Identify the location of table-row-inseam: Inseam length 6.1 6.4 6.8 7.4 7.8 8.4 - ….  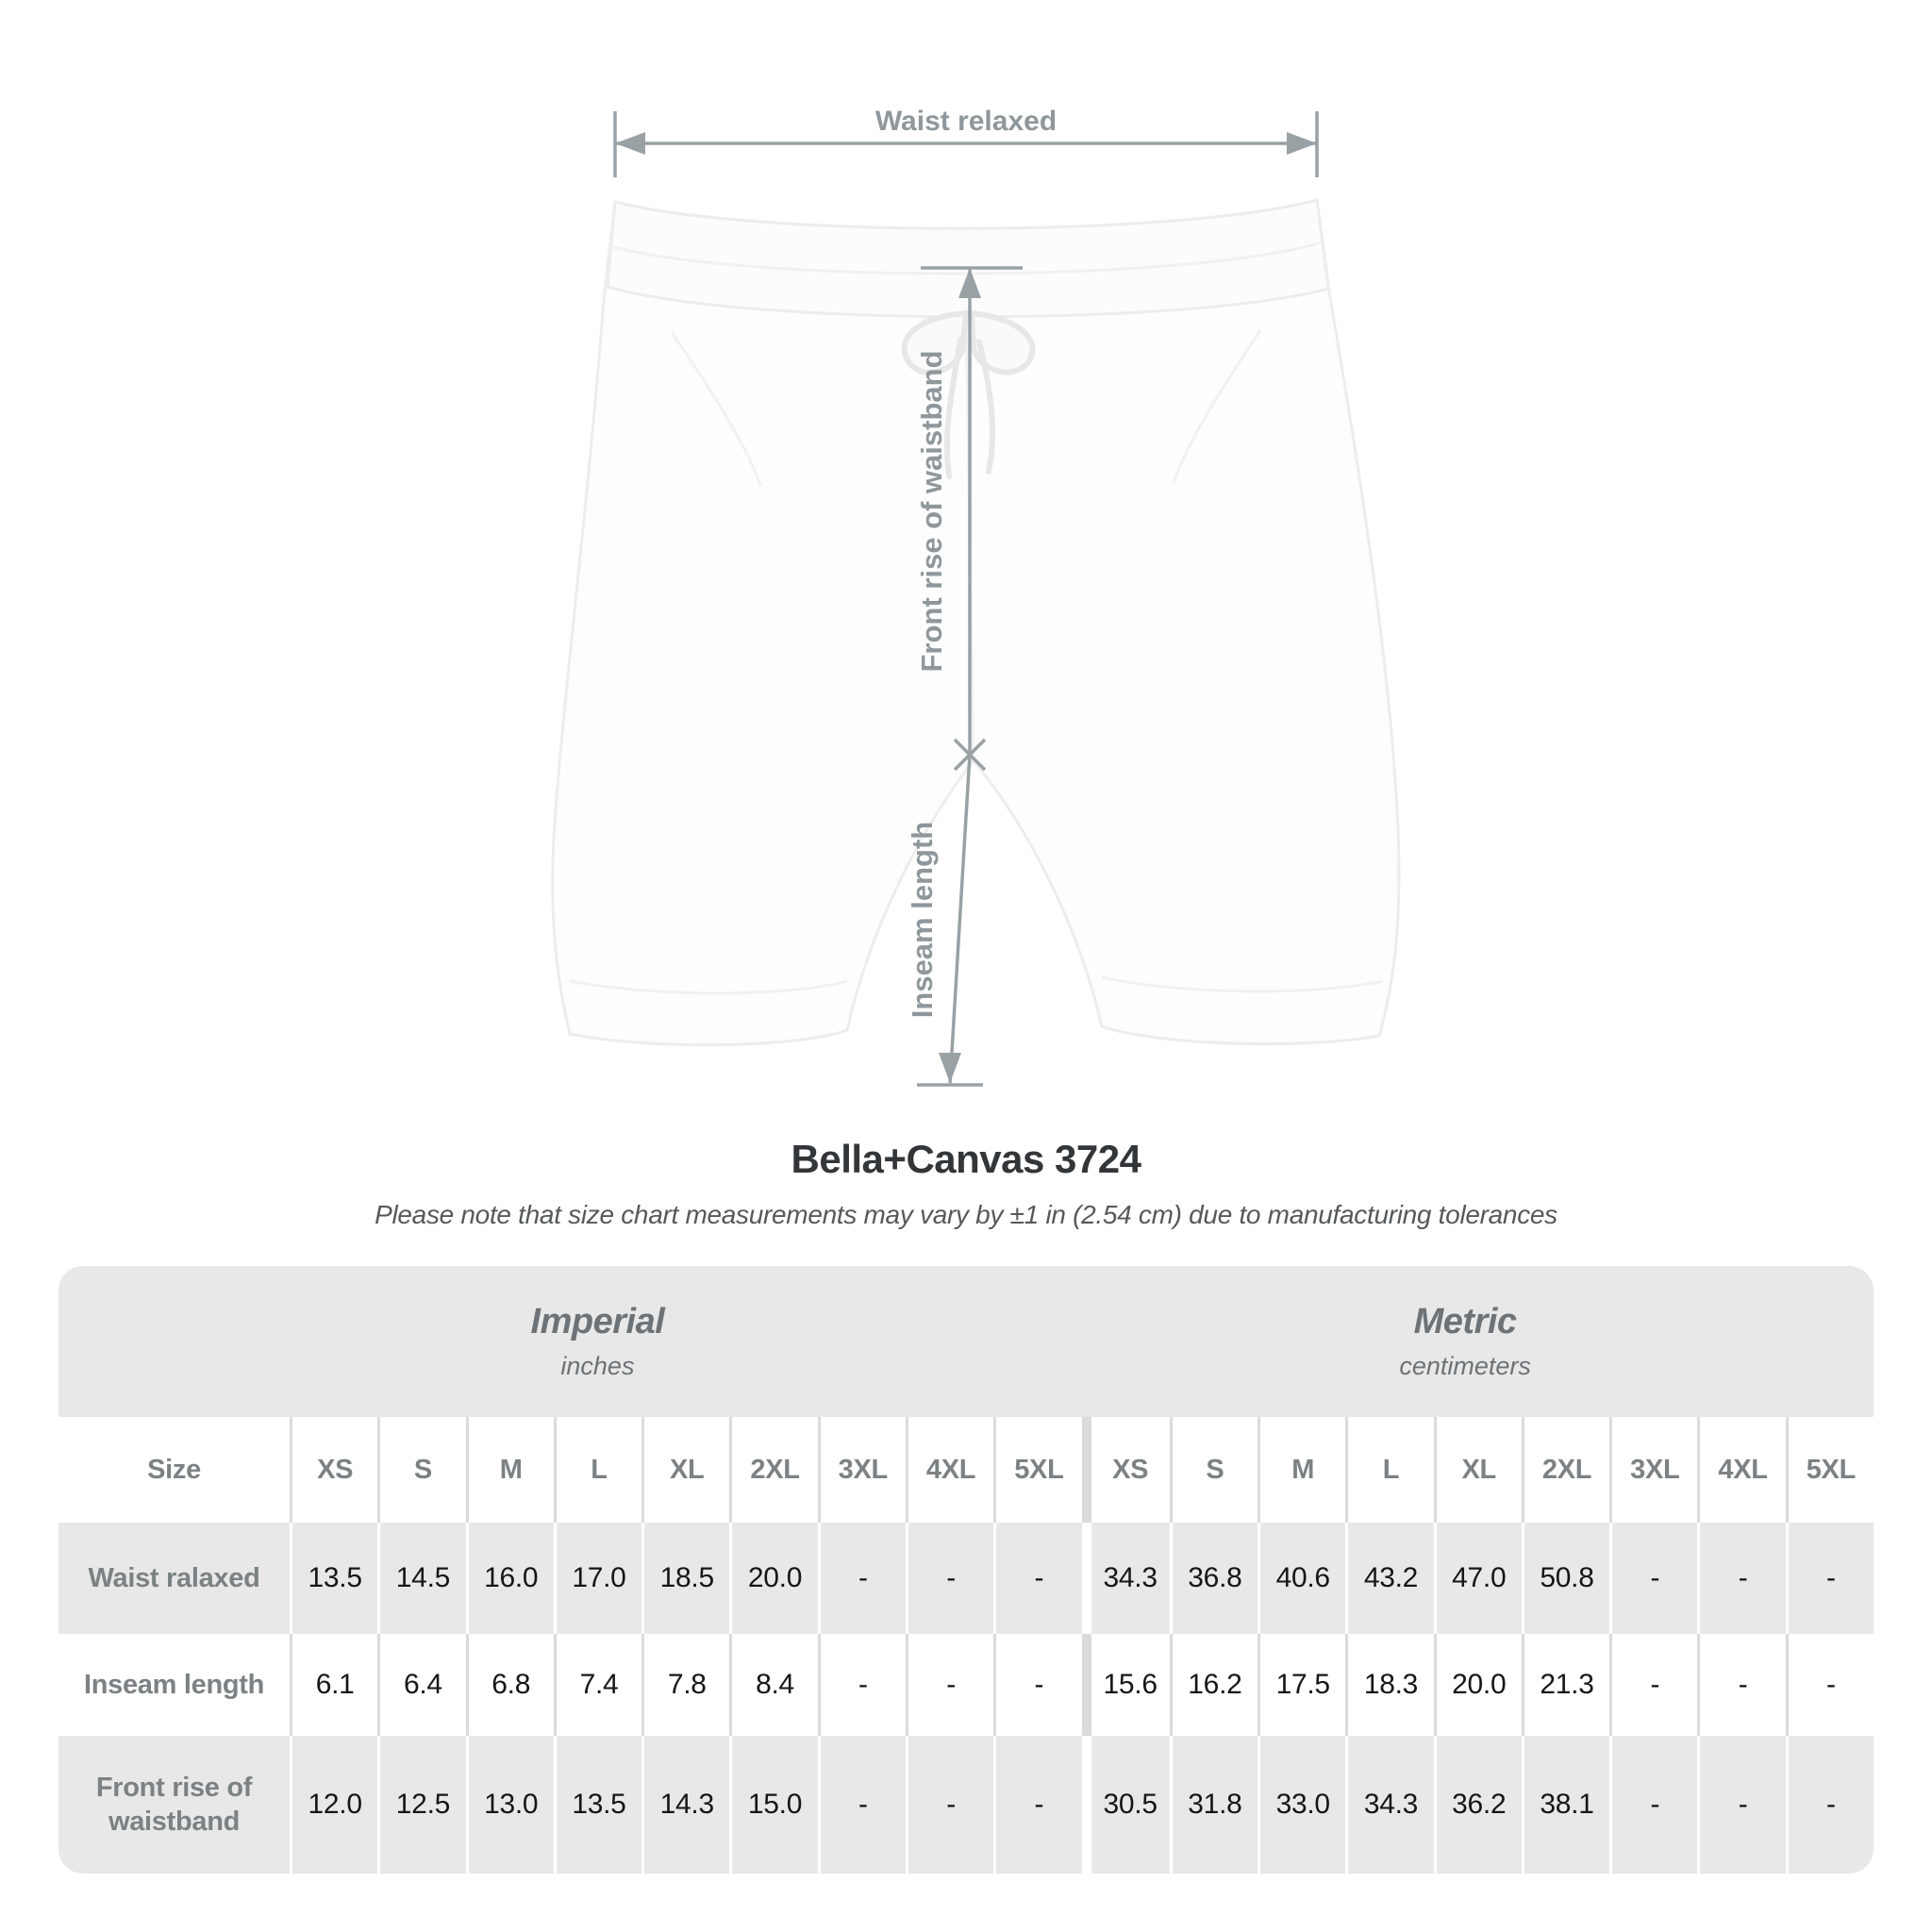
(966, 1685).